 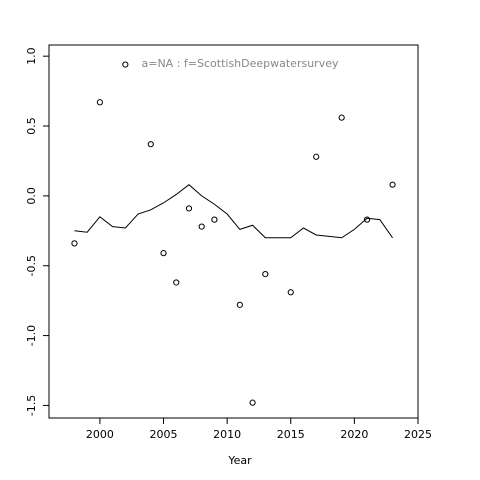 What do you see at coordinates (233, 211) in the screenshot?
I see `trend-line` at bounding box center [233, 211].